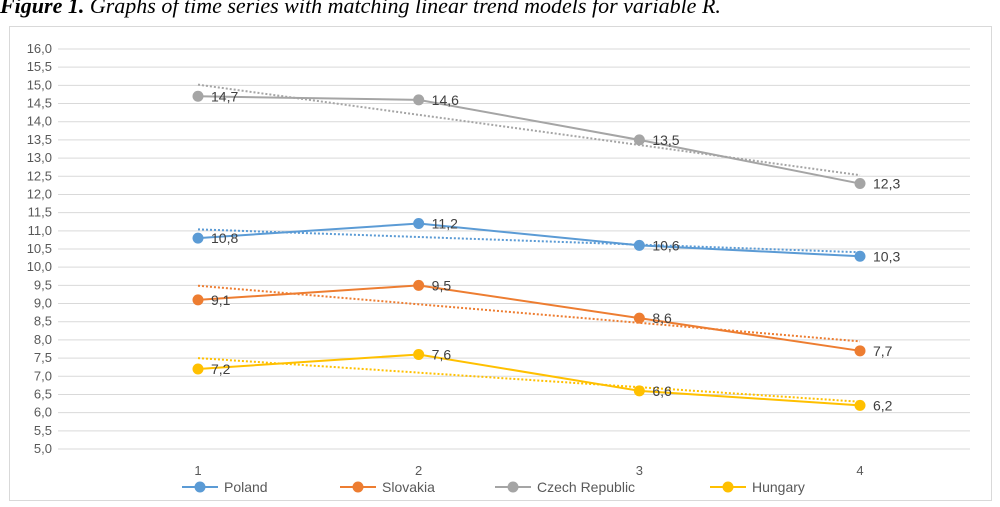  I want to click on y-tick-label: 16,0, so click(39, 48).